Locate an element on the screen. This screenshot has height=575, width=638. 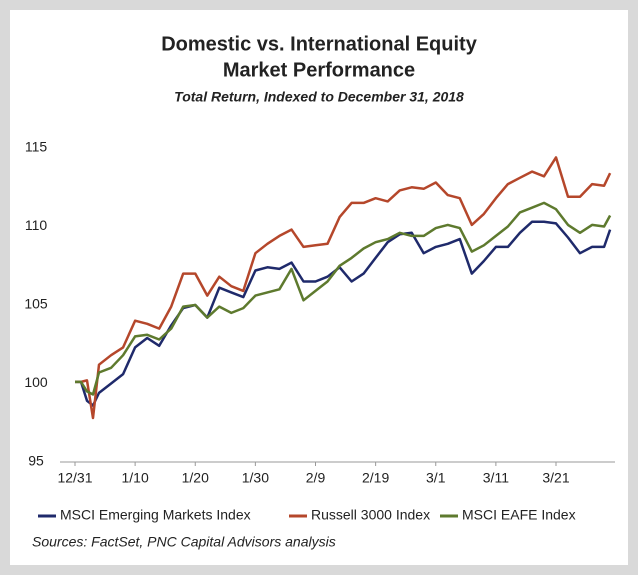
y-tick-label: 110 is located at coordinates (36, 225).